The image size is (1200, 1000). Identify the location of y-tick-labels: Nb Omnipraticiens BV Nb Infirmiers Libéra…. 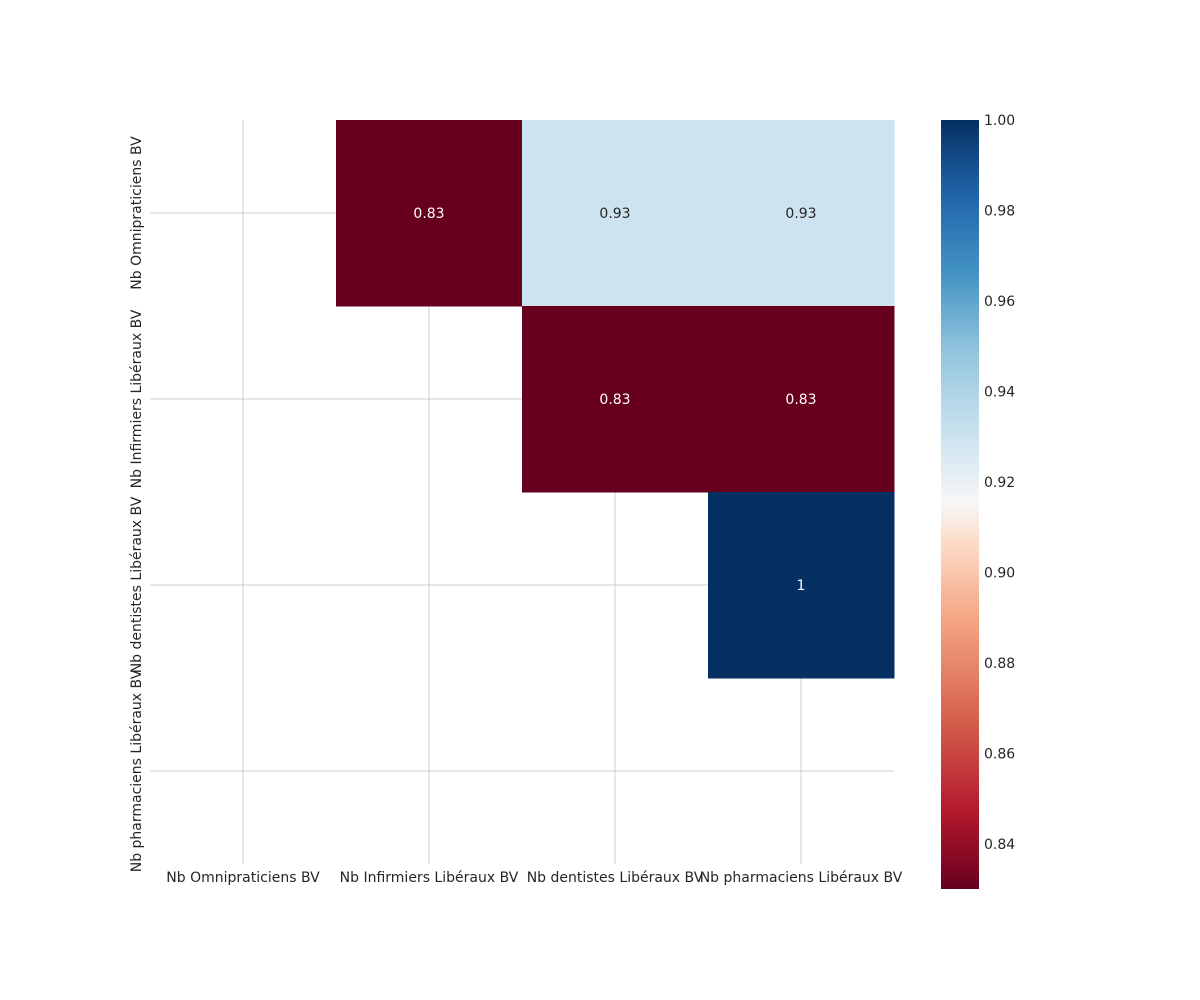
(137, 504).